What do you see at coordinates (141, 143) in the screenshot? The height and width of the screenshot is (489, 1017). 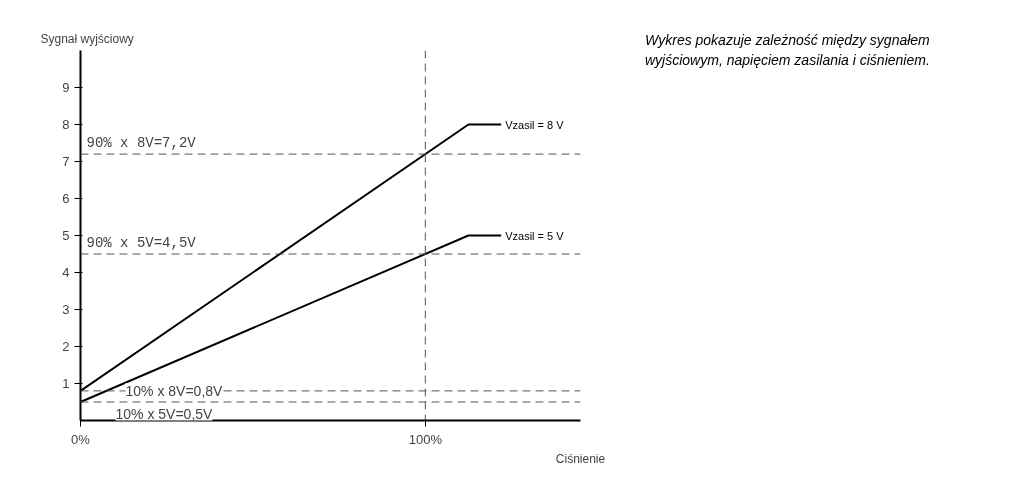 I see `ref-line-label: 90% x 8V=7,2V` at bounding box center [141, 143].